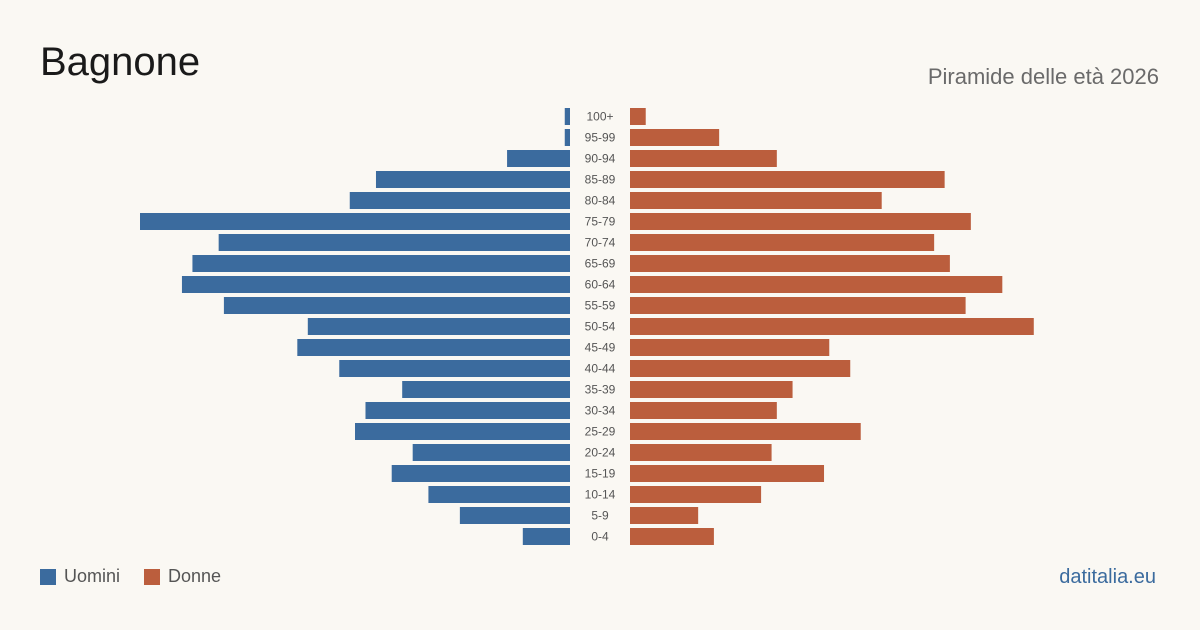 This screenshot has height=630, width=1200. I want to click on legend-item-men: Uomini, so click(80, 576).